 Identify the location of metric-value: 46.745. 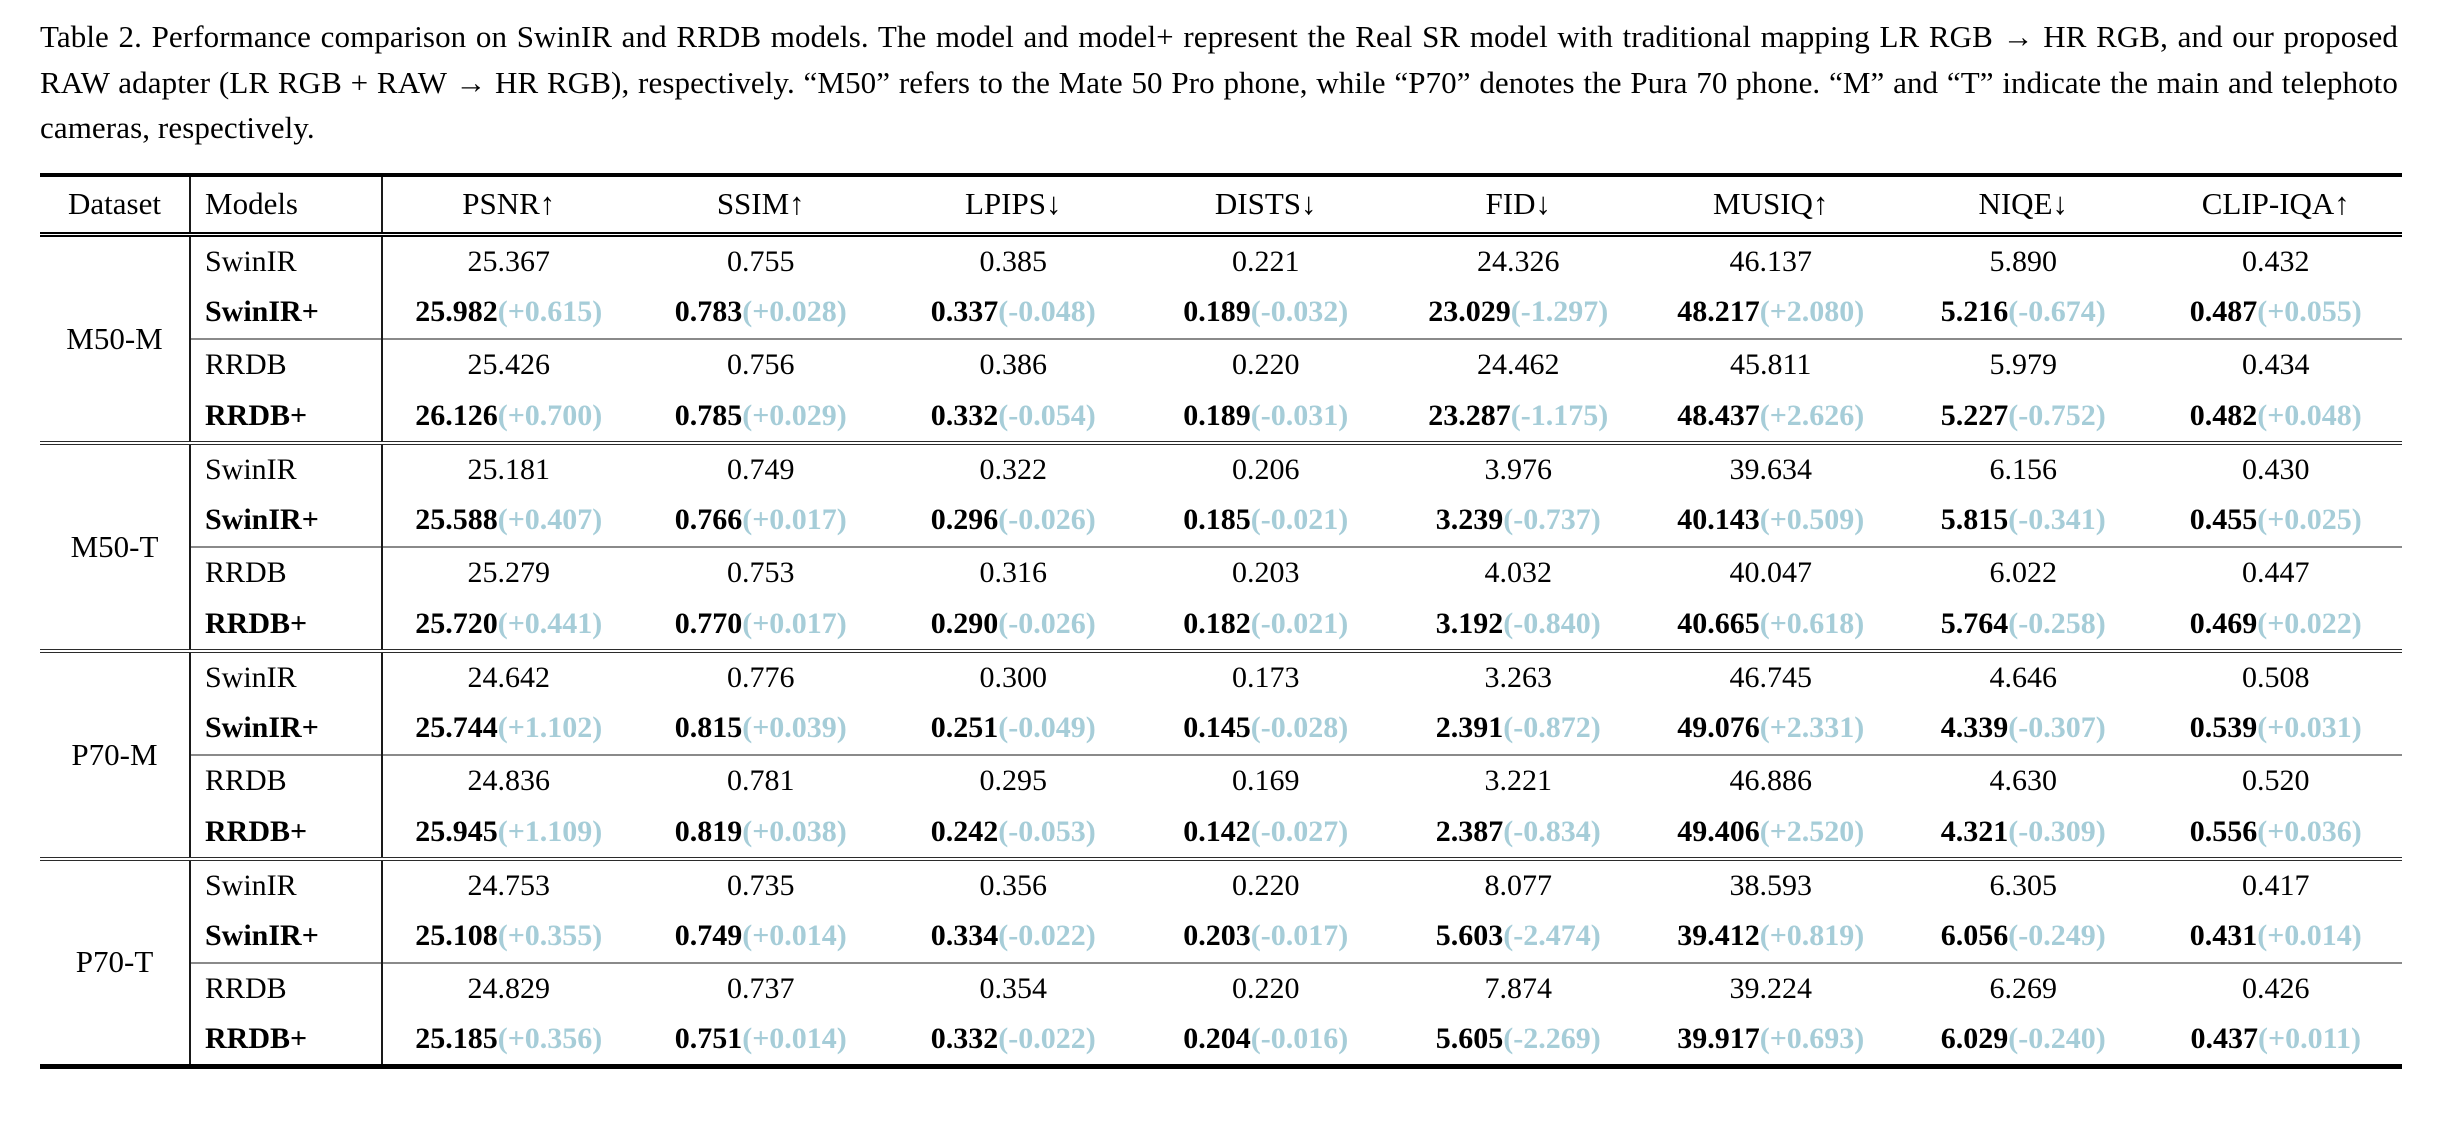
(1770, 675).